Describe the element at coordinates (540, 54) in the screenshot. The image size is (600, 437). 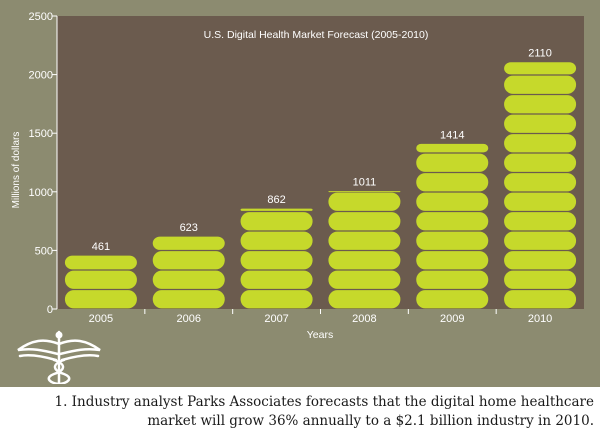
I see `bar-value-label: 2110` at that location.